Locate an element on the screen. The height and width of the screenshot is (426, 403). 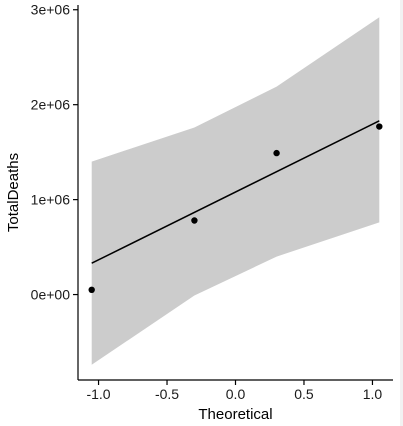
y-tick-label: 3e+06 is located at coordinates (51, 10).